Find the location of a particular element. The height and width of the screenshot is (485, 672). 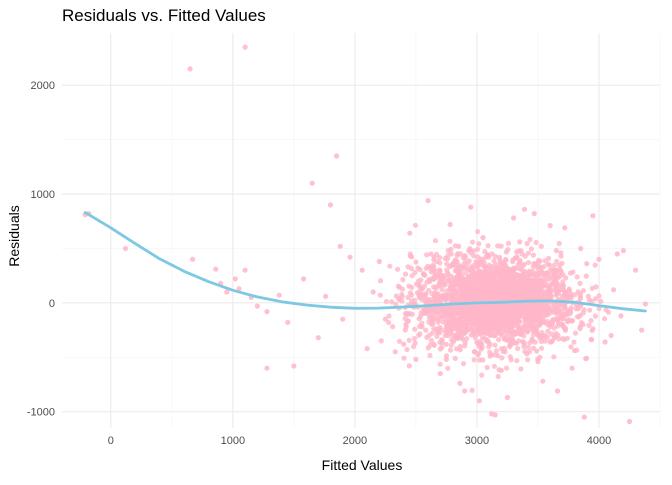

x-tick-label: 0 is located at coordinates (111, 441).